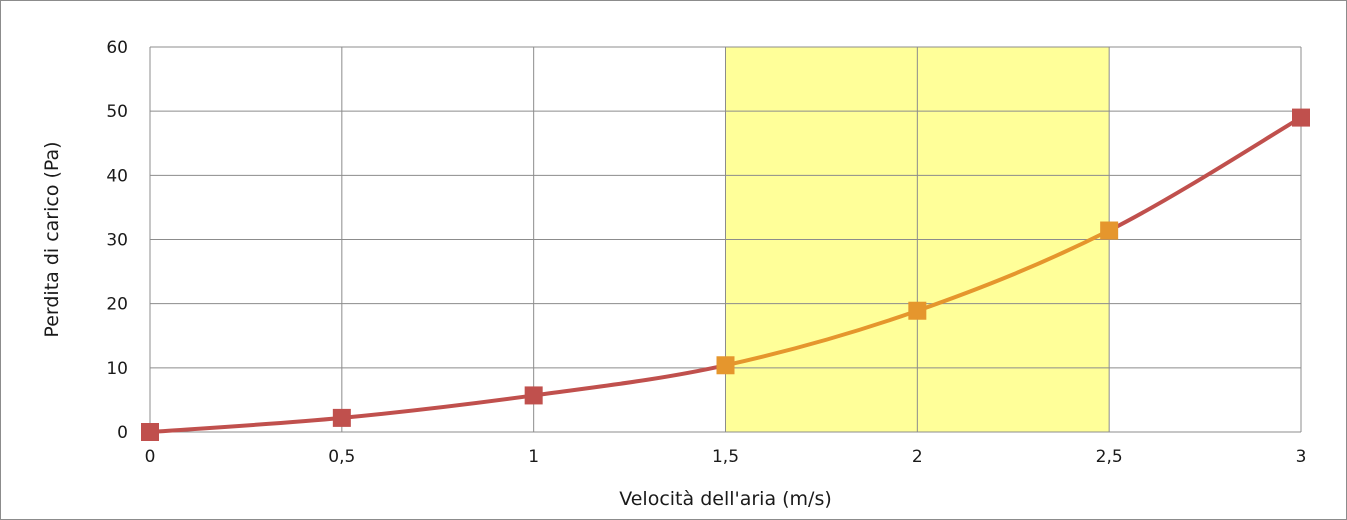  What do you see at coordinates (117, 369) in the screenshot?
I see `y-tick-label: 10` at bounding box center [117, 369].